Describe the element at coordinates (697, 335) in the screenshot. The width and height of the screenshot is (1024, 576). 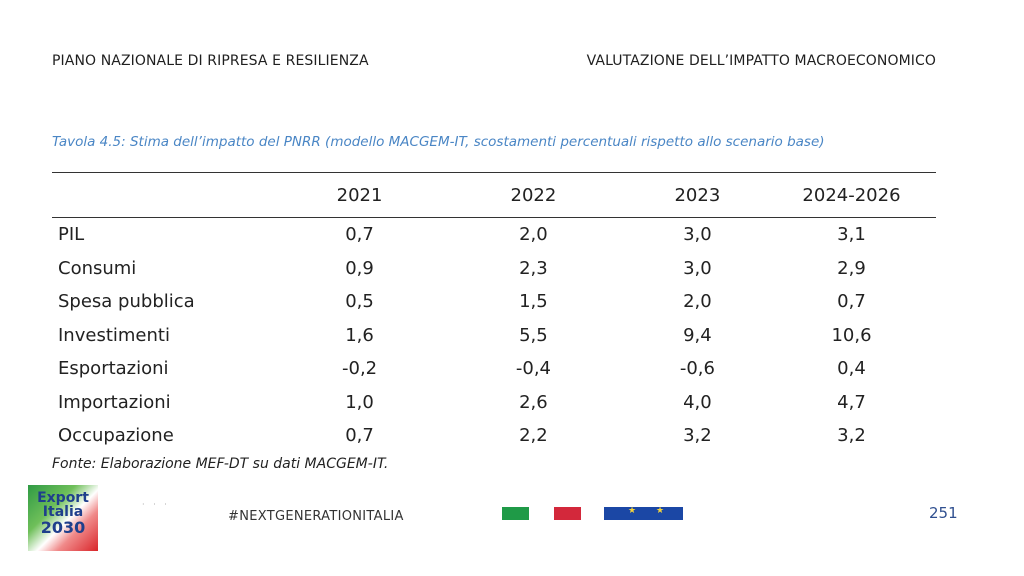
I see `table-cell: 9,4` at that location.